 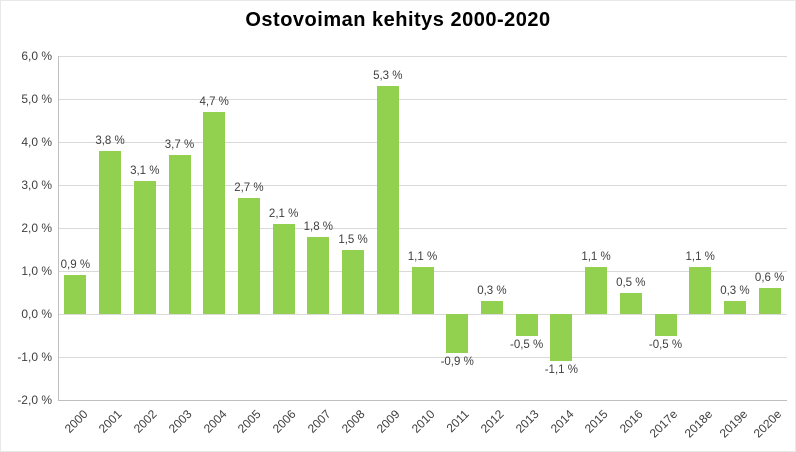 I want to click on x-tick-label: 2014, so click(x=562, y=421).